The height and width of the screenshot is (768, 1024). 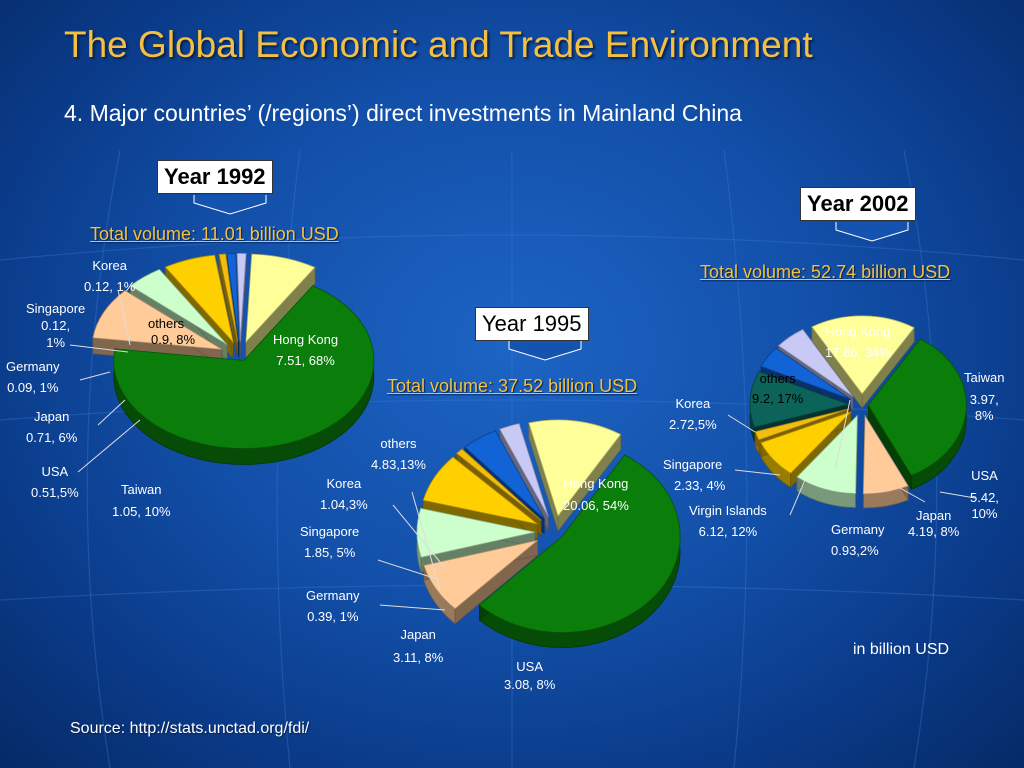 I want to click on year-label-2002: Year 2002, so click(x=858, y=204).